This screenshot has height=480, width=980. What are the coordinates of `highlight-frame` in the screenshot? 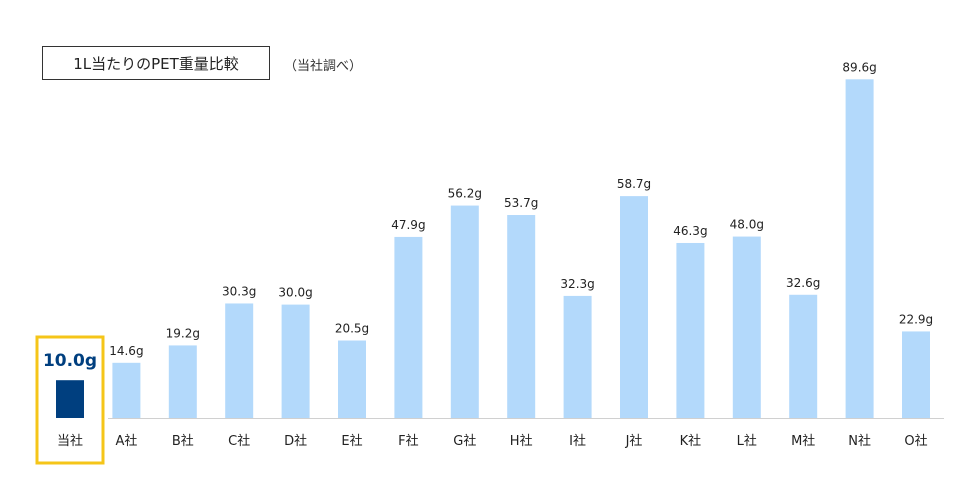 It's located at (70, 400).